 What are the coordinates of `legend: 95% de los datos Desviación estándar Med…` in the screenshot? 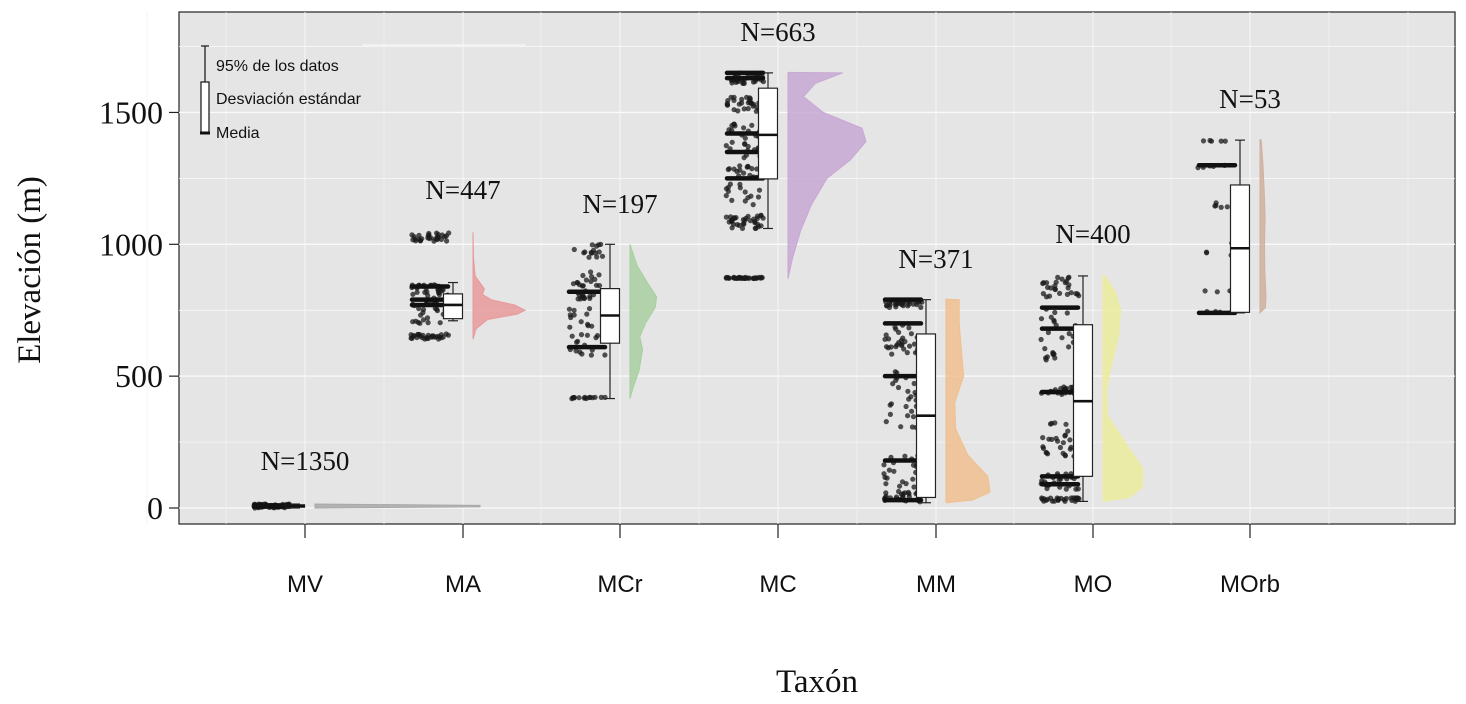 It's located at (363, 93).